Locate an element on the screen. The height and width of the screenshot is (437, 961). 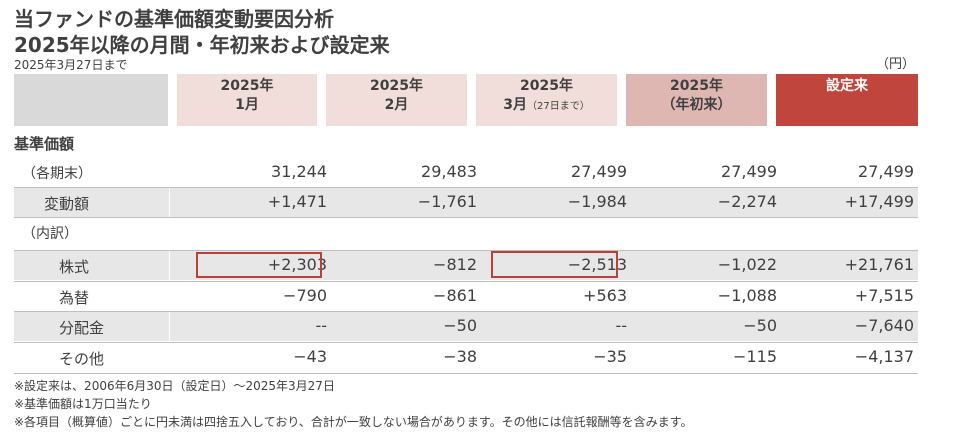
row-label-stocks: 株式 is located at coordinates (74, 267).